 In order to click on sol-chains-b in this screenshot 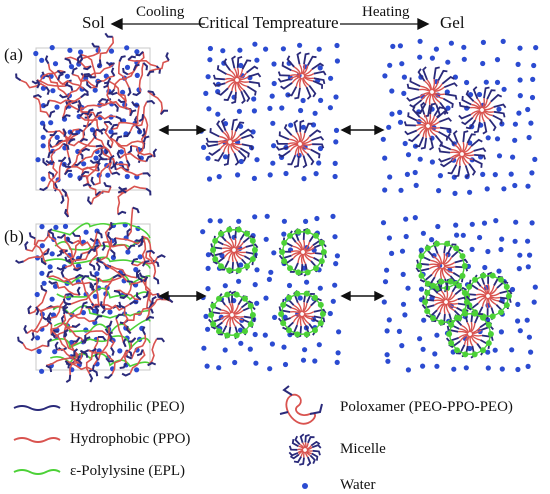, I will do `click(94, 294)`.